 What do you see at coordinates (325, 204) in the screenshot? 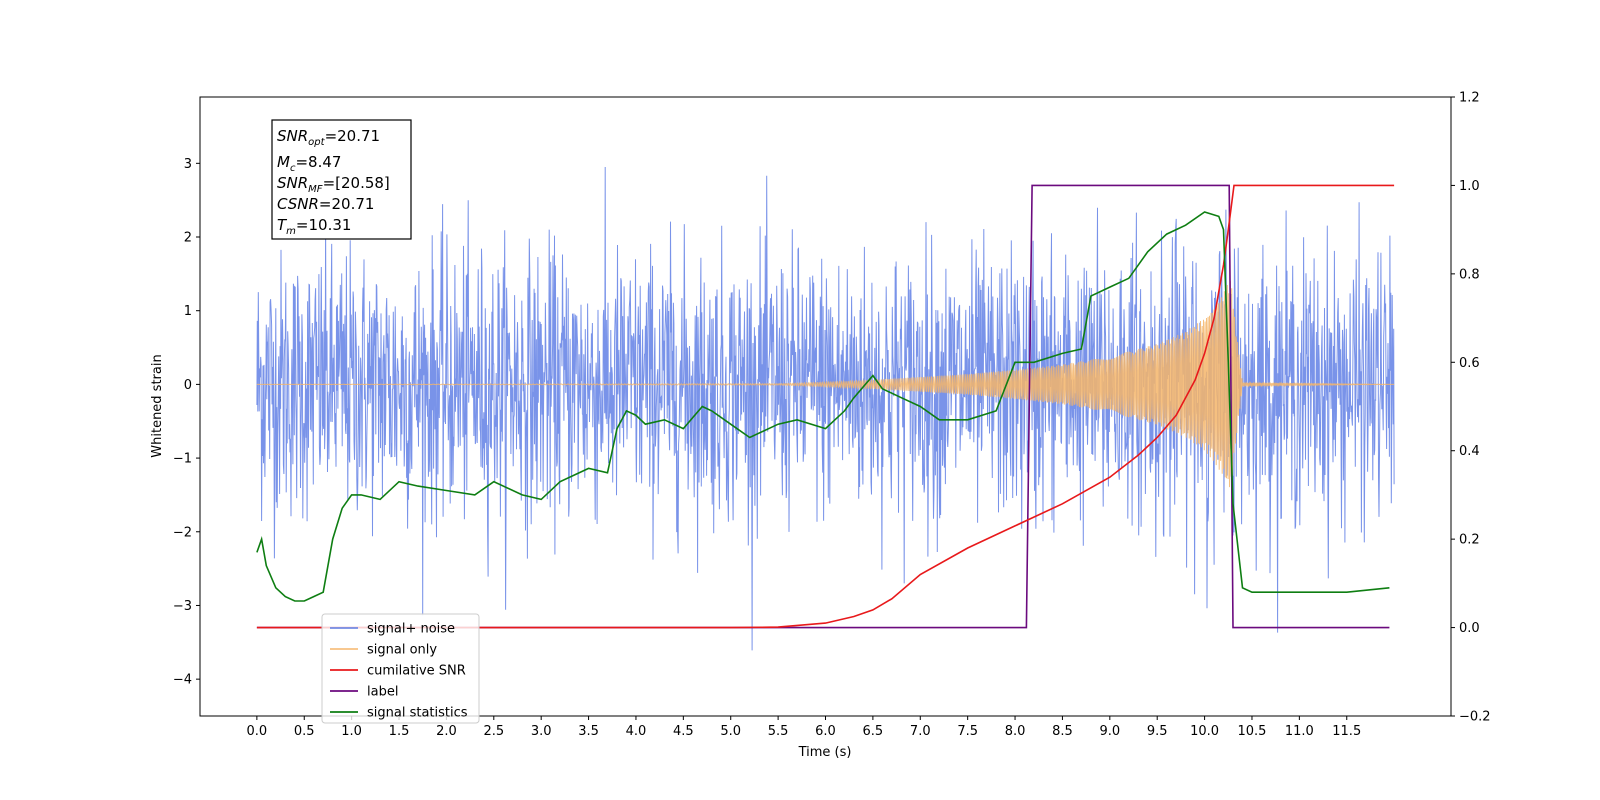
I see `csnr-text: CSNR=20.71` at bounding box center [325, 204].